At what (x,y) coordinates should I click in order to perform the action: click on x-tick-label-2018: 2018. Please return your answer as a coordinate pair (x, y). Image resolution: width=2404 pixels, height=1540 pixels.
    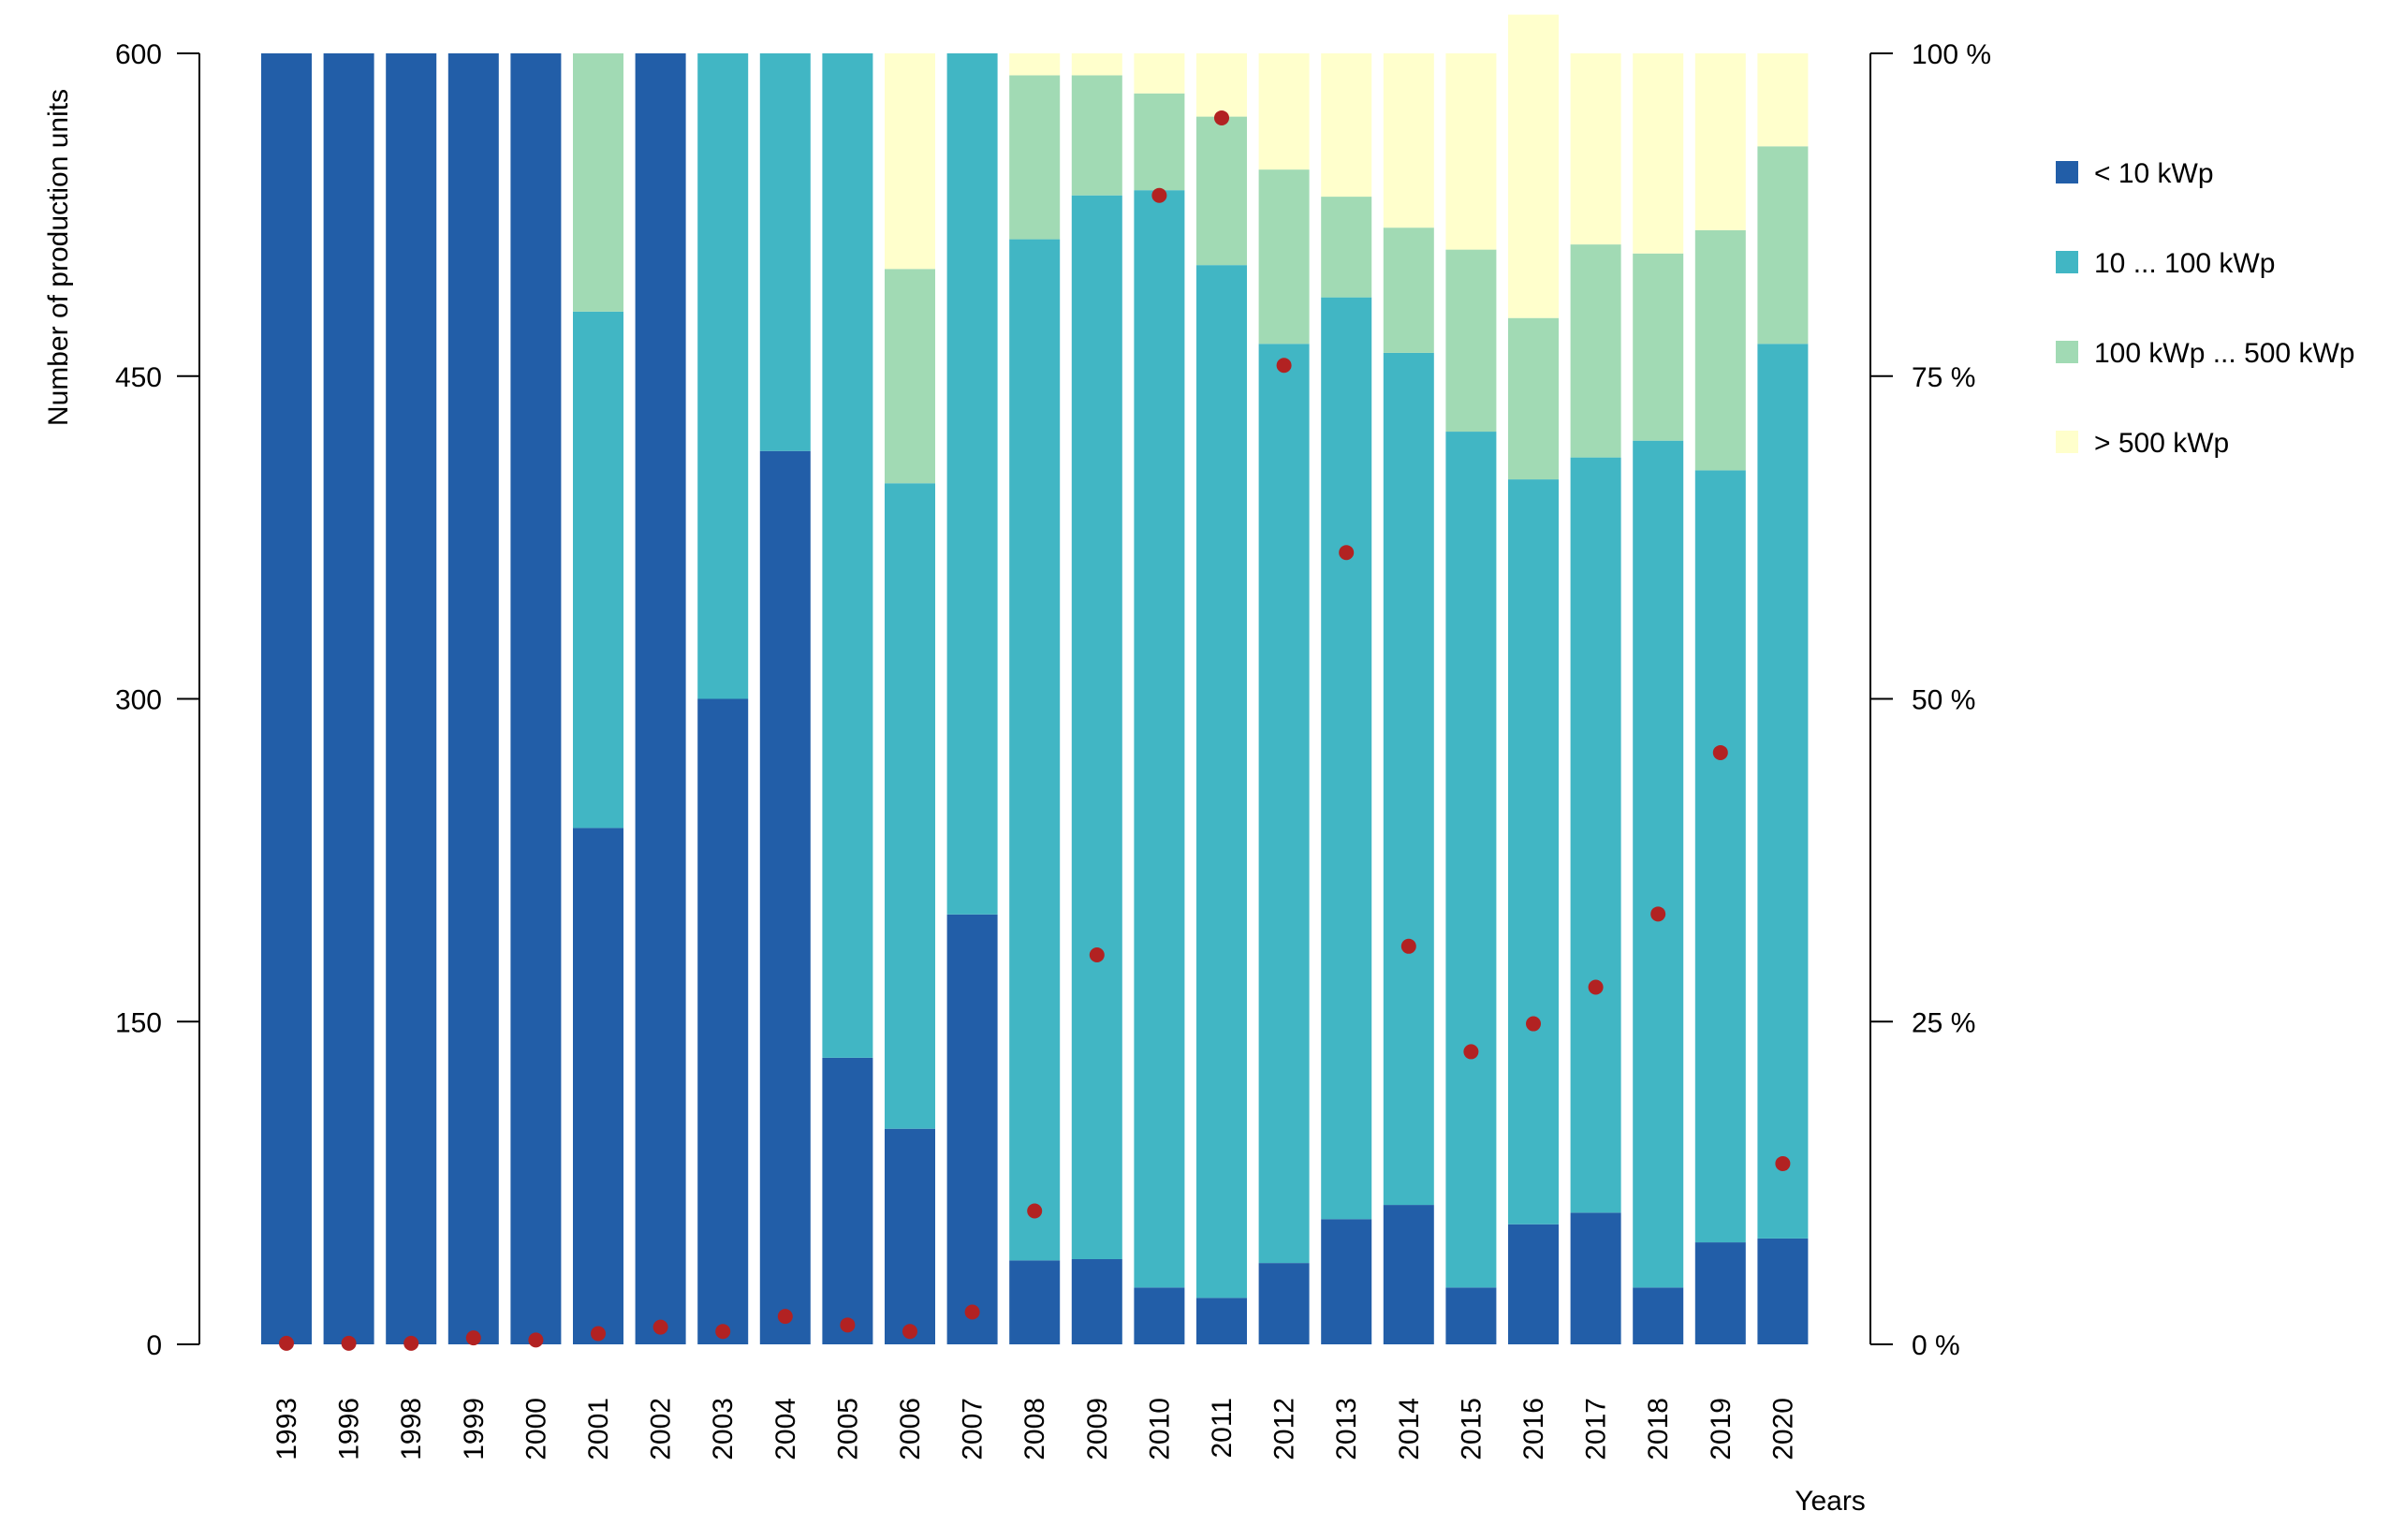
    Looking at the image, I should click on (1658, 1429).